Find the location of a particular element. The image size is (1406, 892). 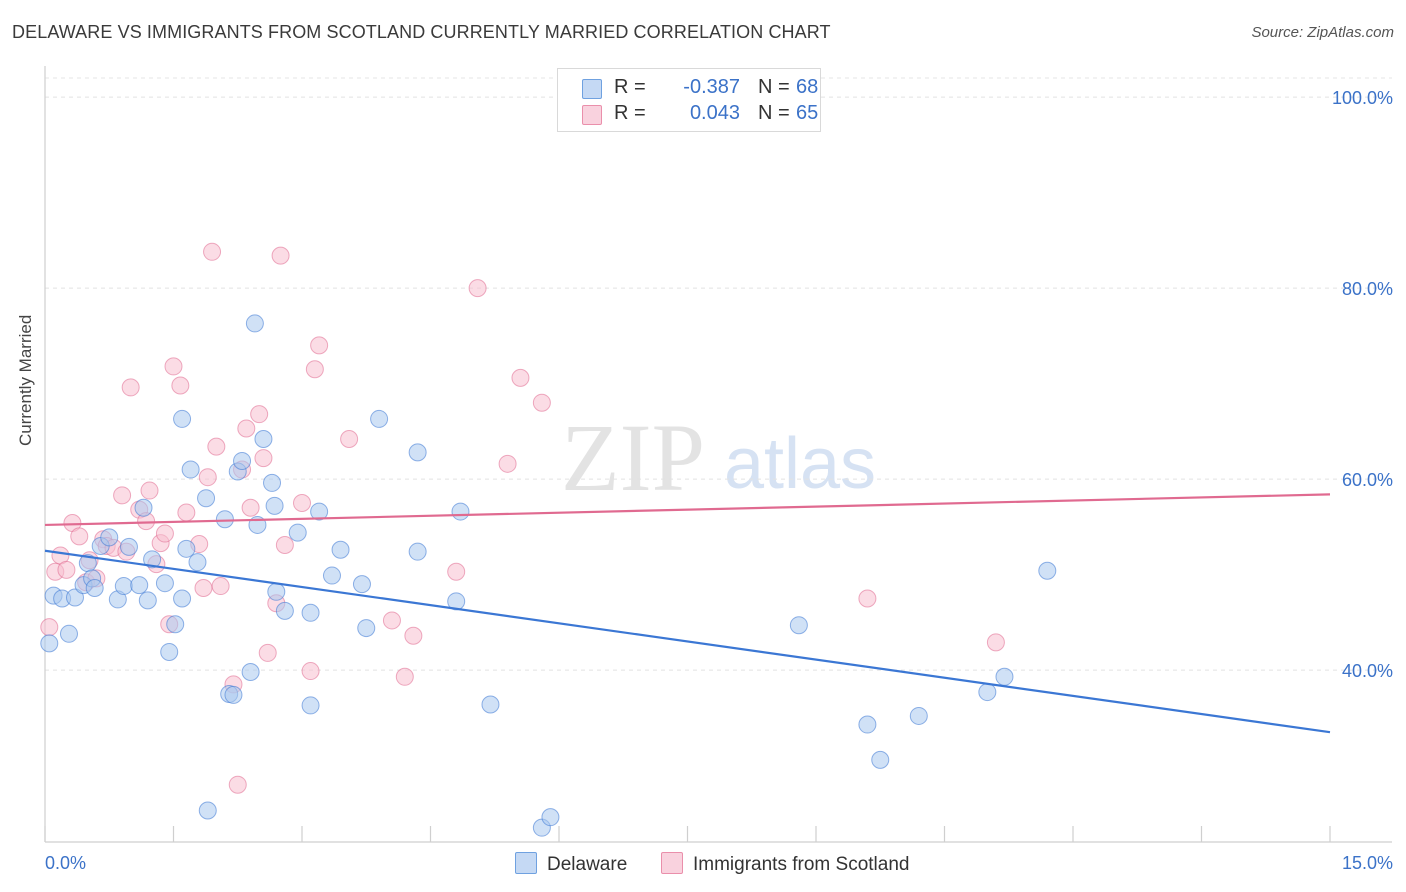

bottom-legend-scotland: Immigrants from Scotland is located at coordinates (785, 864).